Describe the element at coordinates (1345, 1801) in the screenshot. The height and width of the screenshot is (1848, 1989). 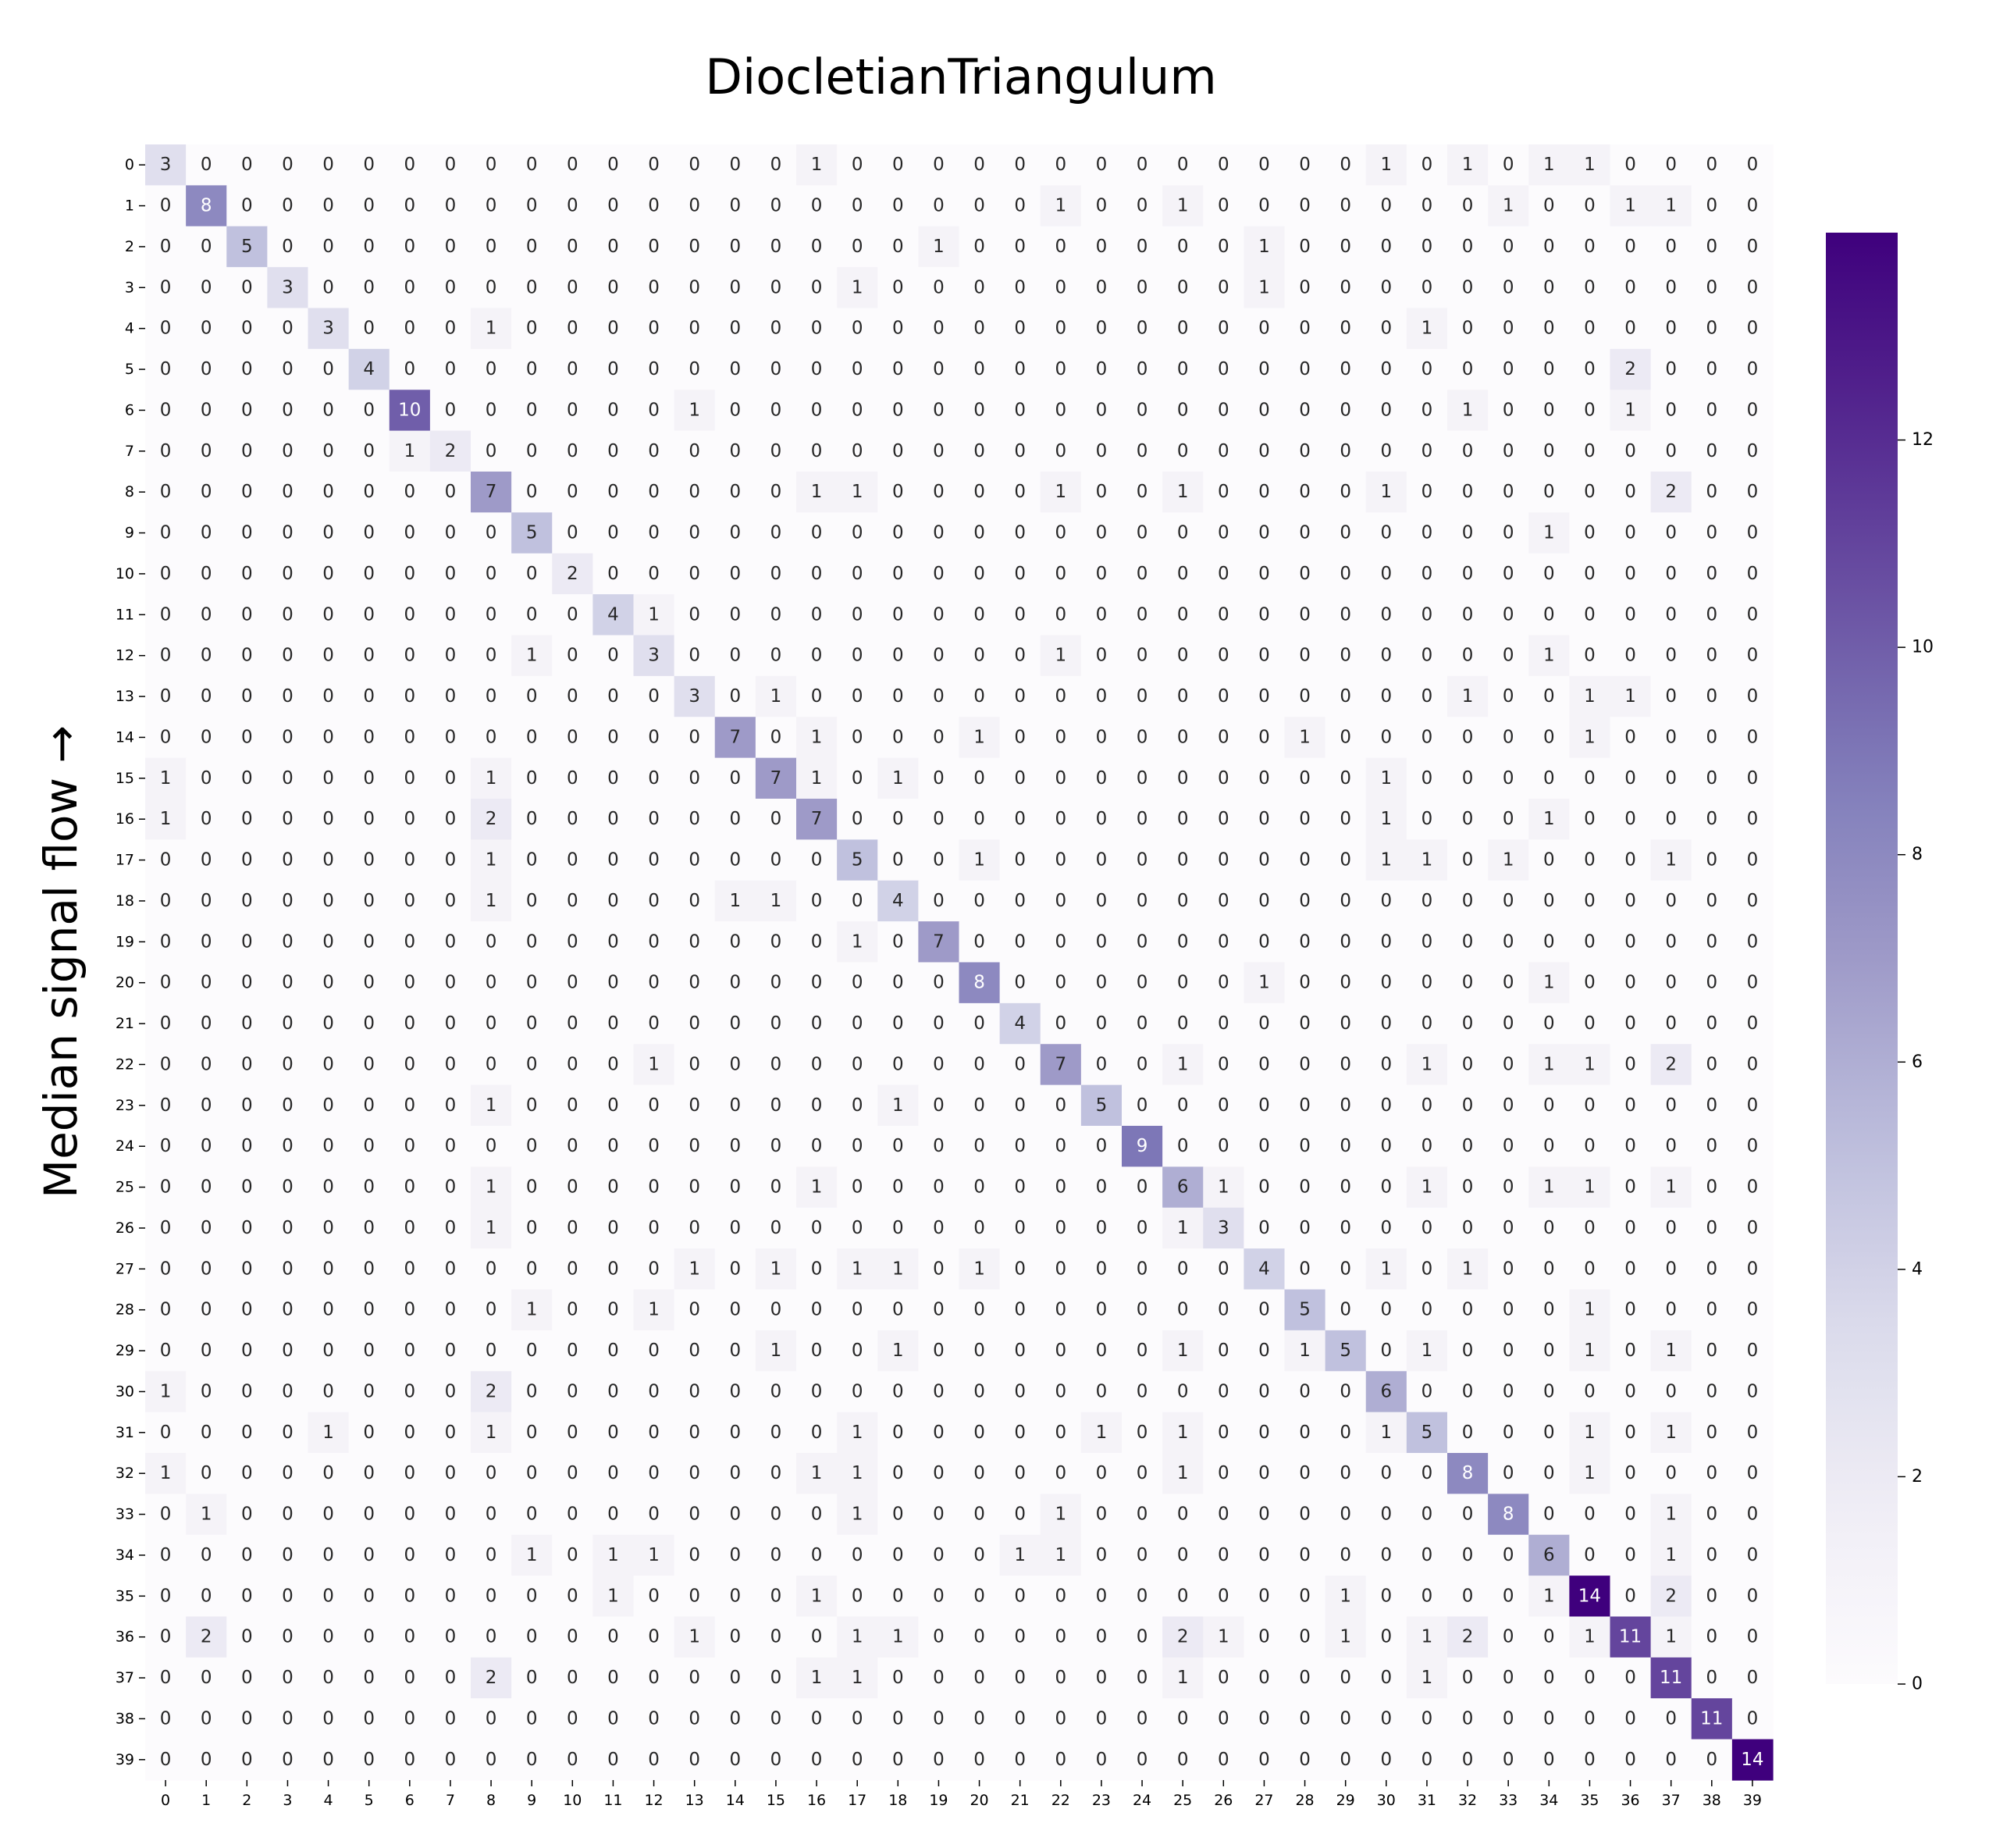
I see `x-tick-label: 29` at that location.